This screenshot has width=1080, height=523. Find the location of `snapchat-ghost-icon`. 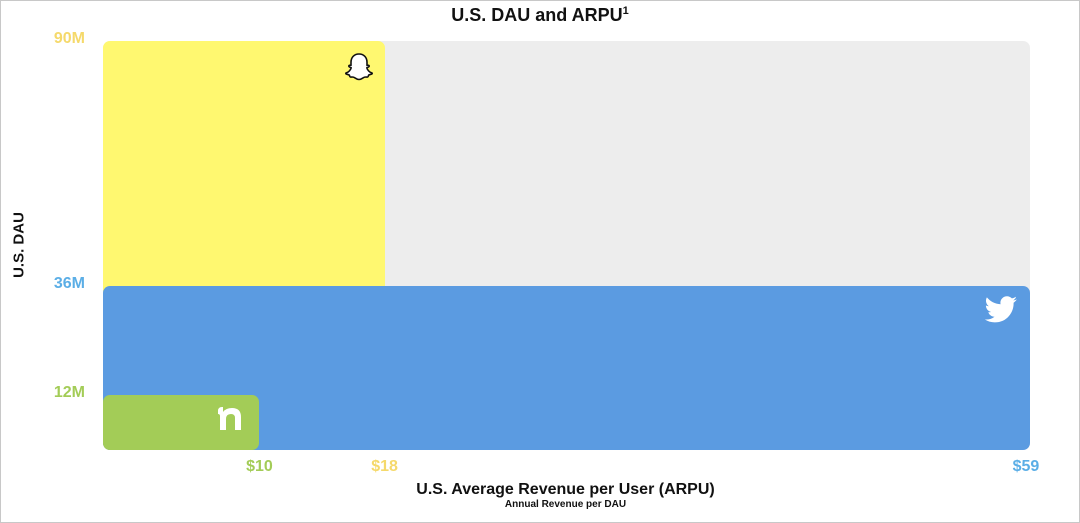

snapchat-ghost-icon is located at coordinates (359, 67).